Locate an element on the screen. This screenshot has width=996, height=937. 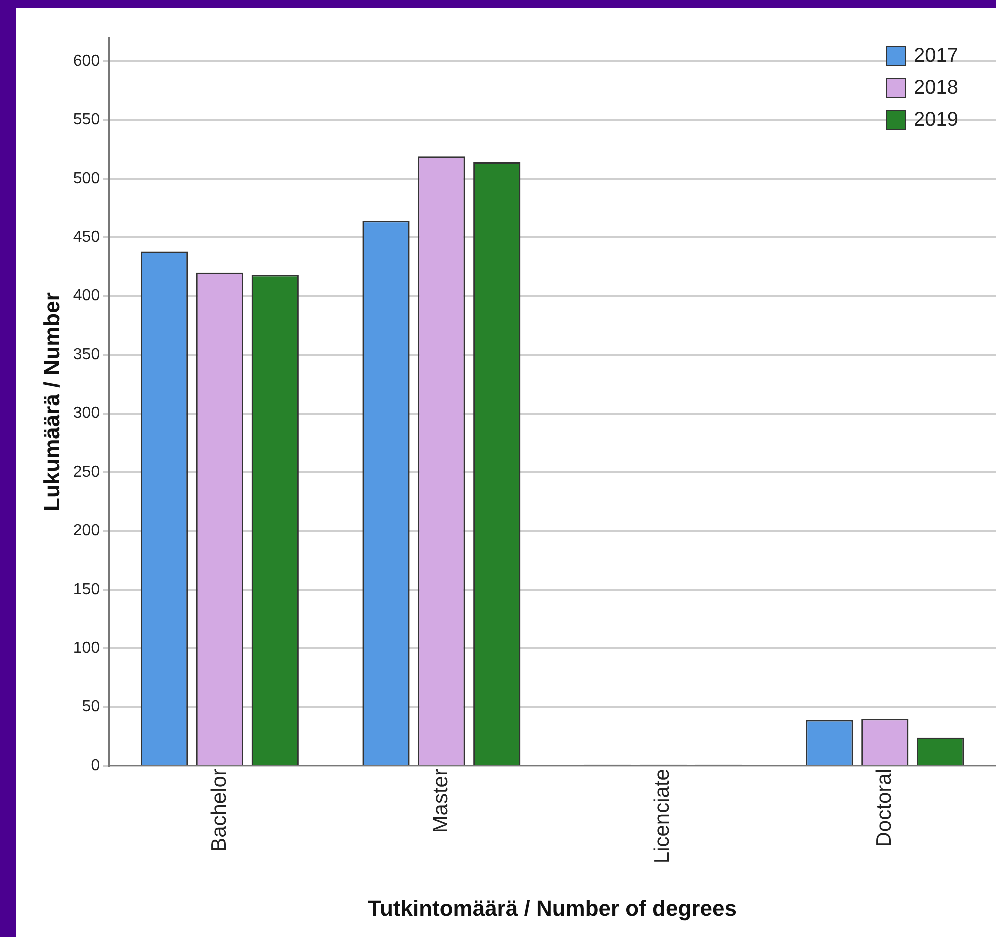
y-tick-label: 300 is located at coordinates (86, 413).